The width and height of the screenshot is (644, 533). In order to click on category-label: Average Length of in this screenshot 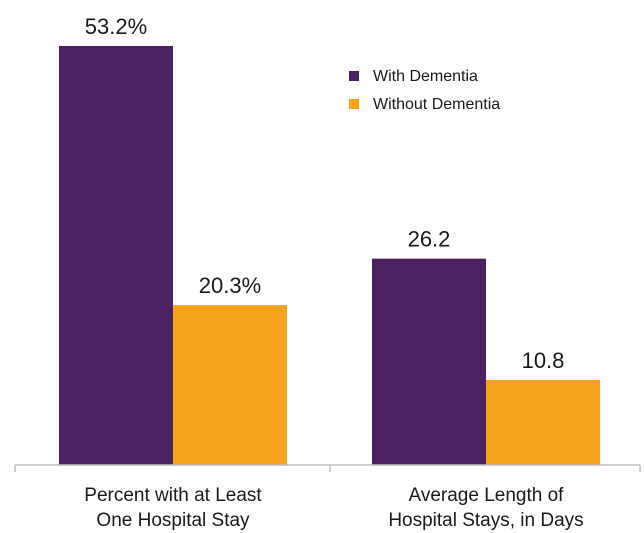, I will do `click(487, 495)`.